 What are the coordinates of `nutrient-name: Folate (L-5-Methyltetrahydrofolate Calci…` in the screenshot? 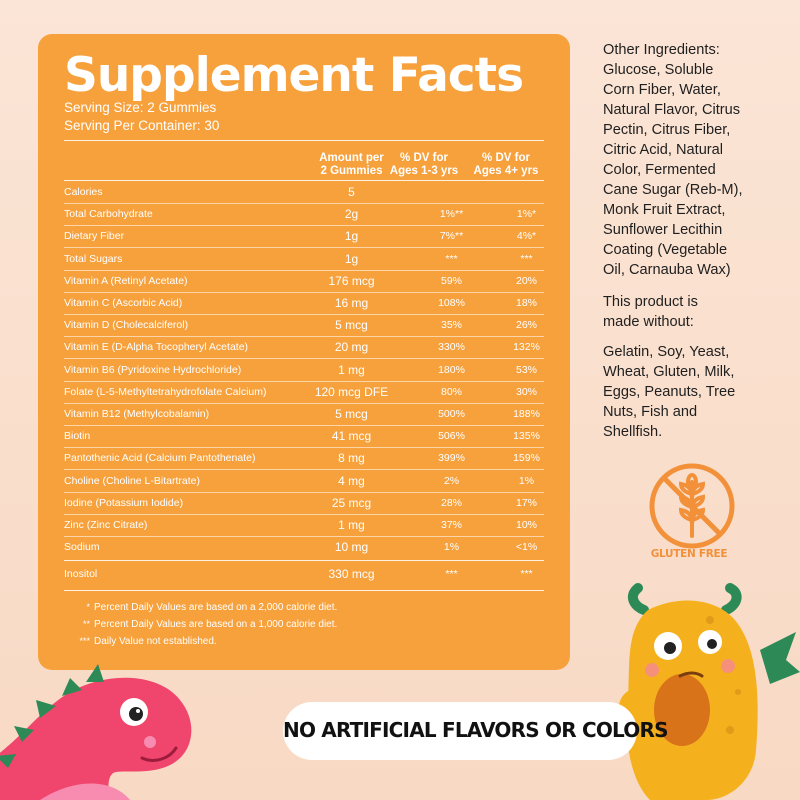 It's located at (165, 391).